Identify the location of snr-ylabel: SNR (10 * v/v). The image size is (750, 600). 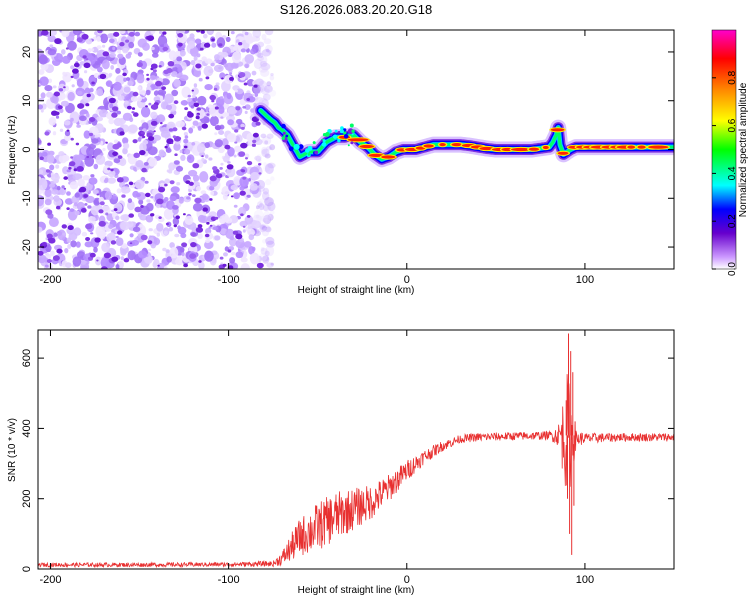
(12, 450).